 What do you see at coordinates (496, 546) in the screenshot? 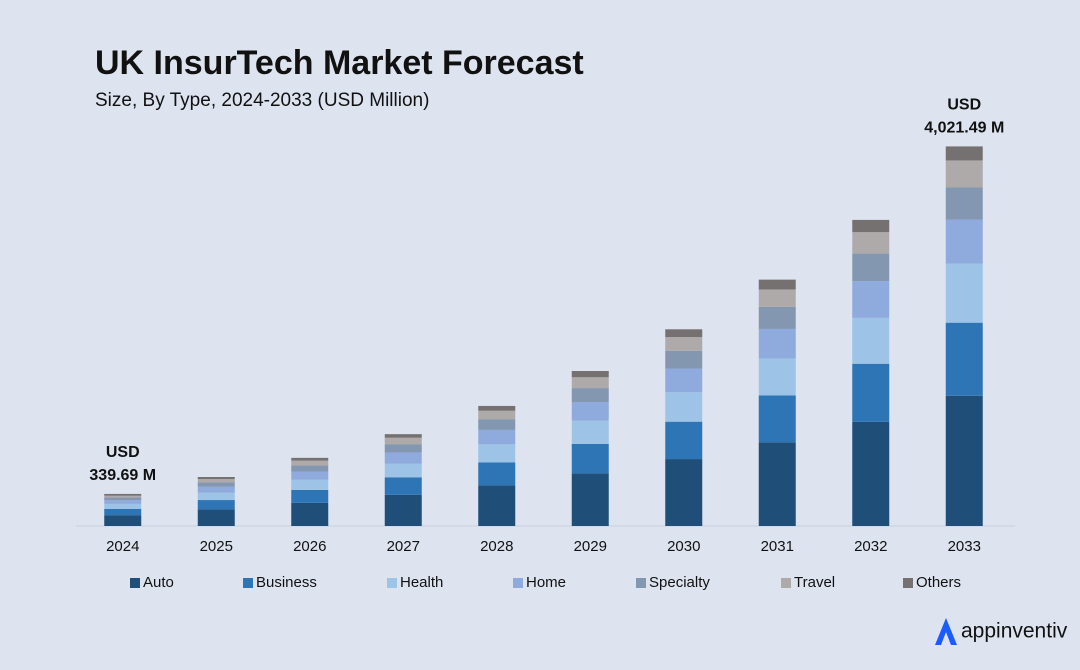
I see `x-tick-label: 2028` at bounding box center [496, 546].